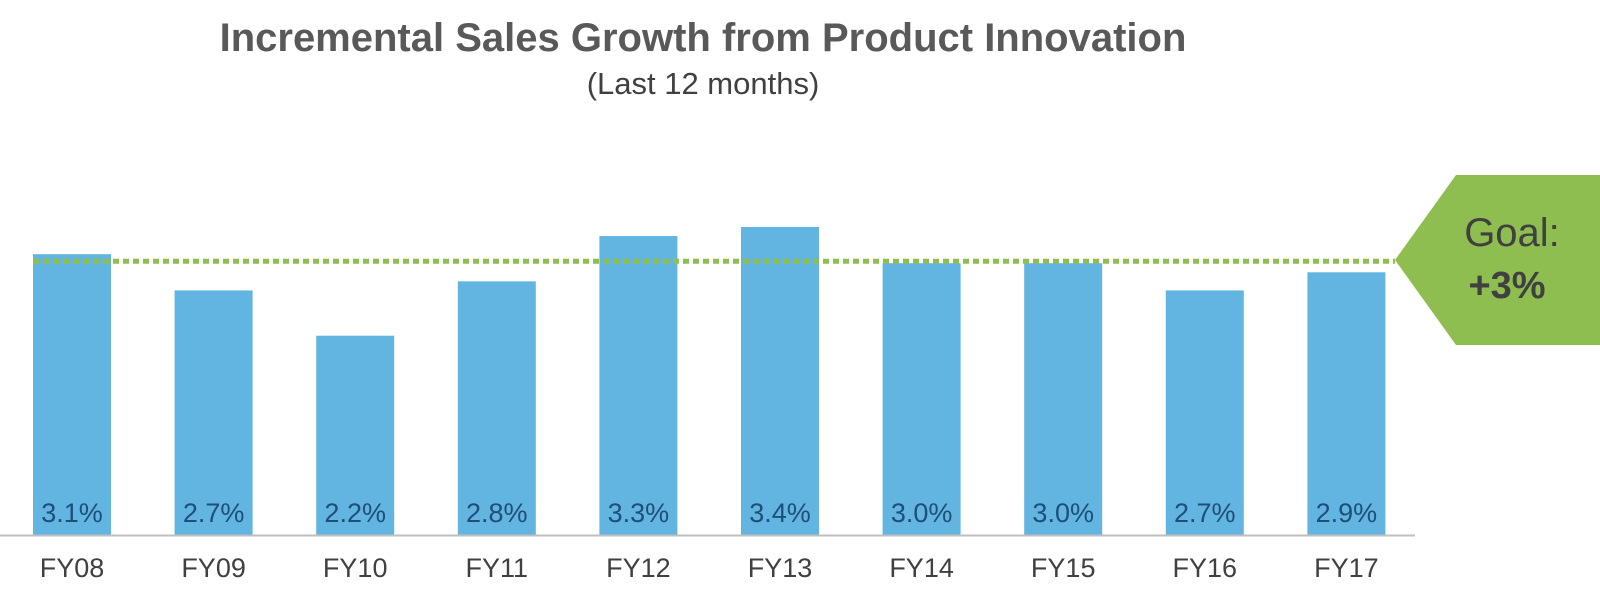 The width and height of the screenshot is (1600, 600). Describe the element at coordinates (780, 381) in the screenshot. I see `bar-fy13` at that location.